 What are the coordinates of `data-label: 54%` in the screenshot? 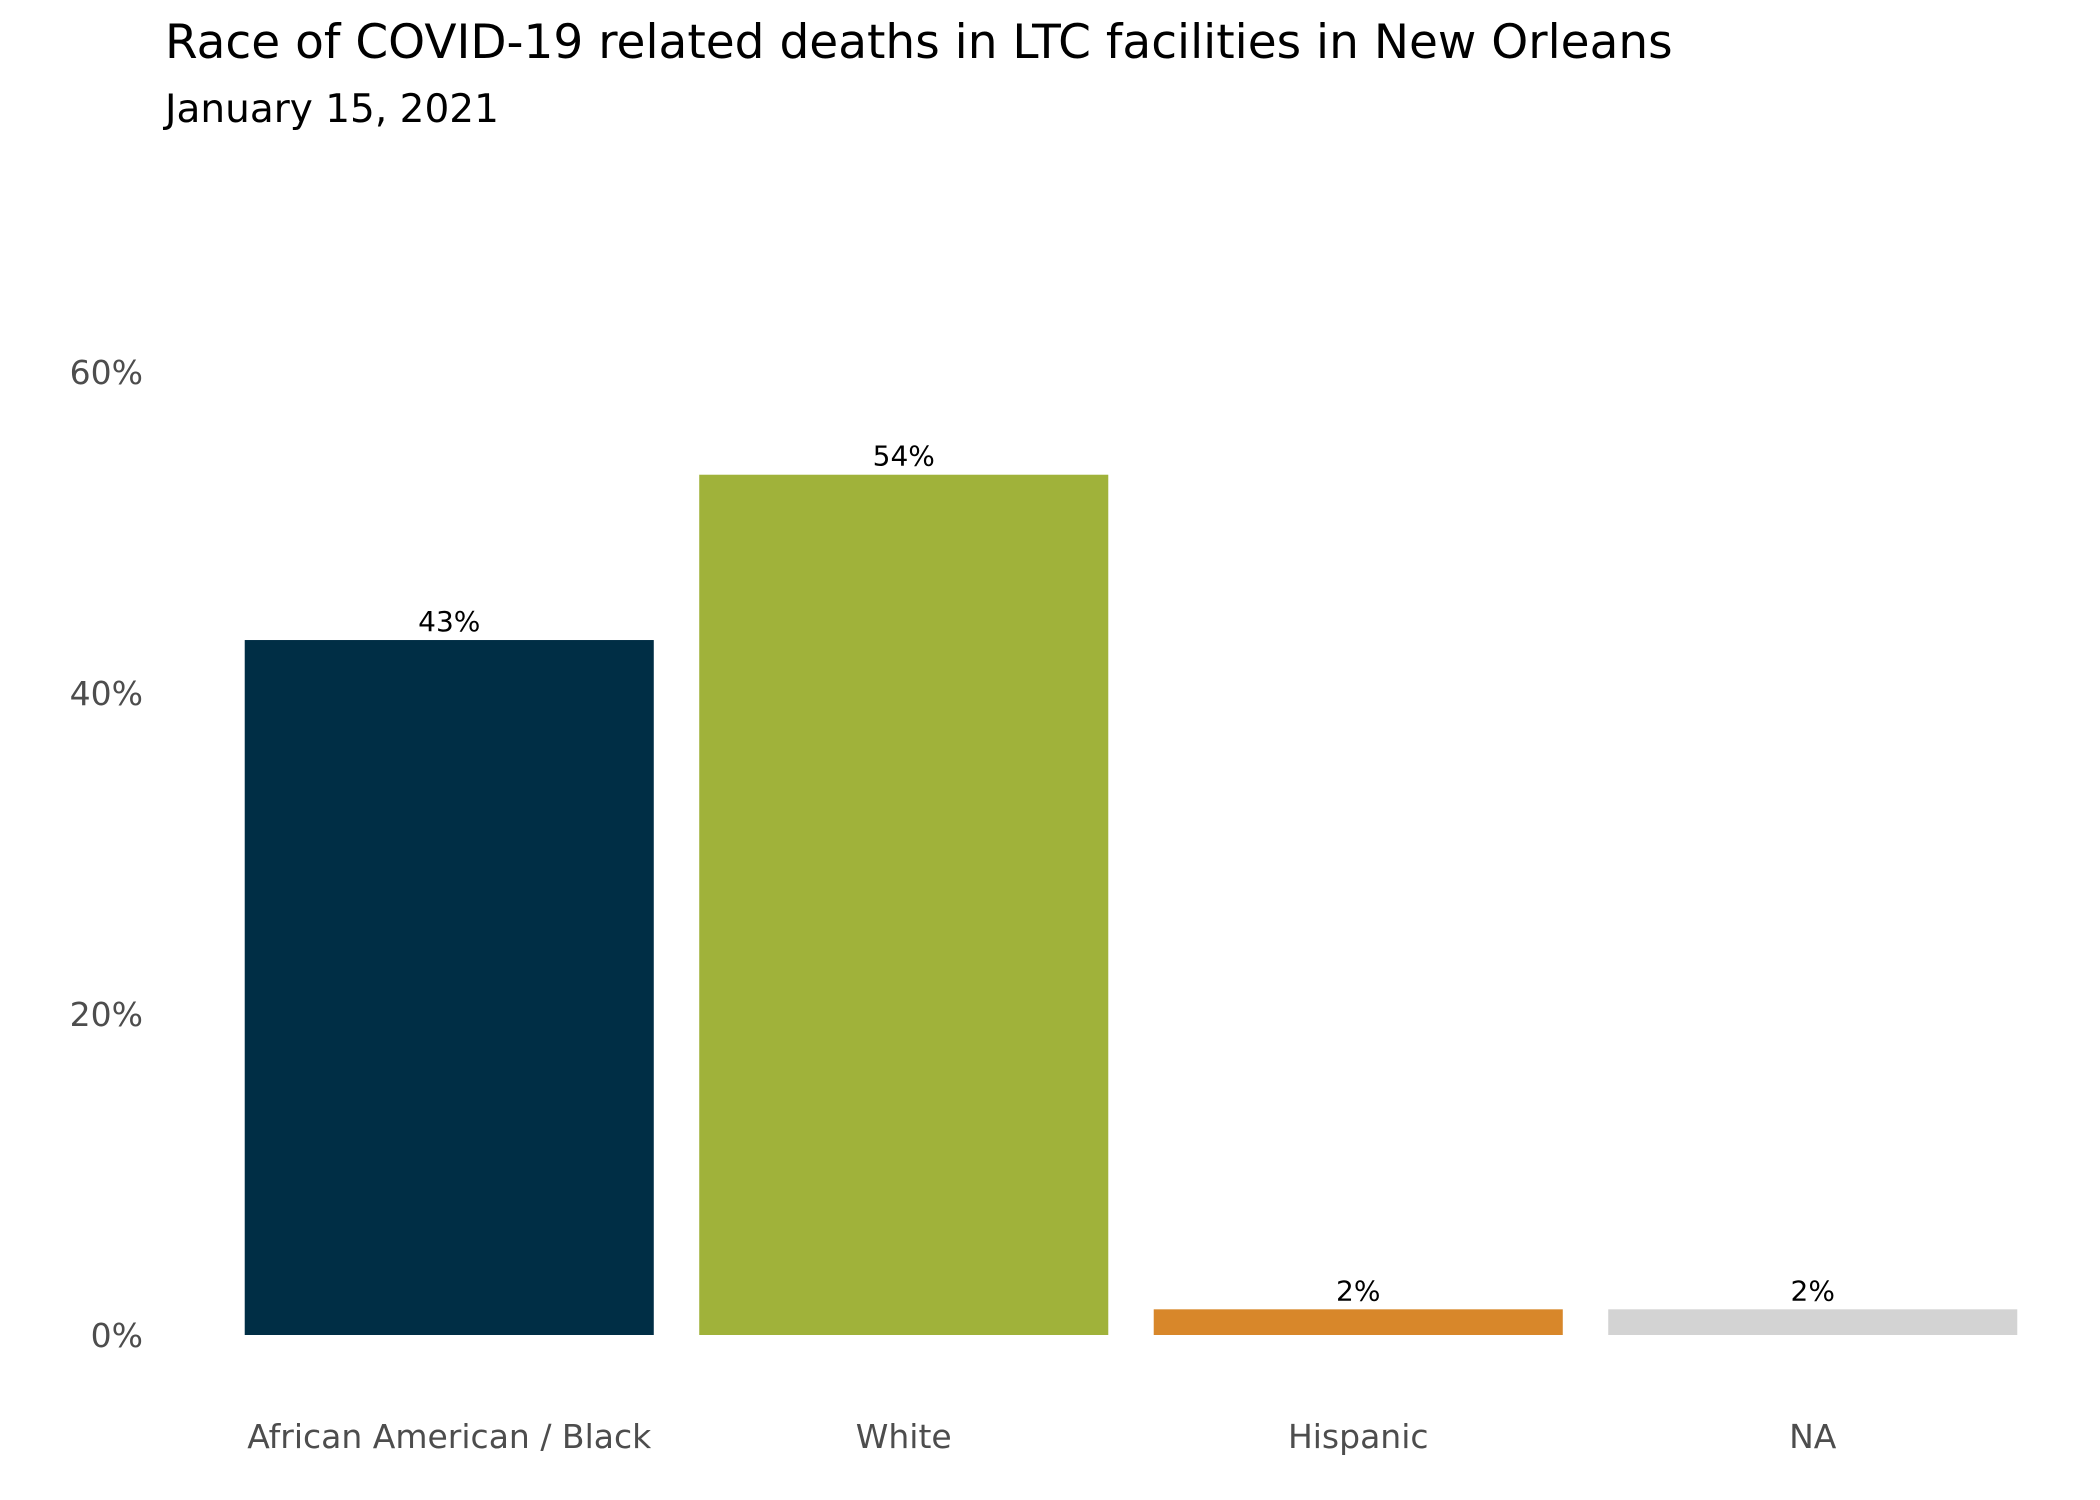 It's located at (904, 456).